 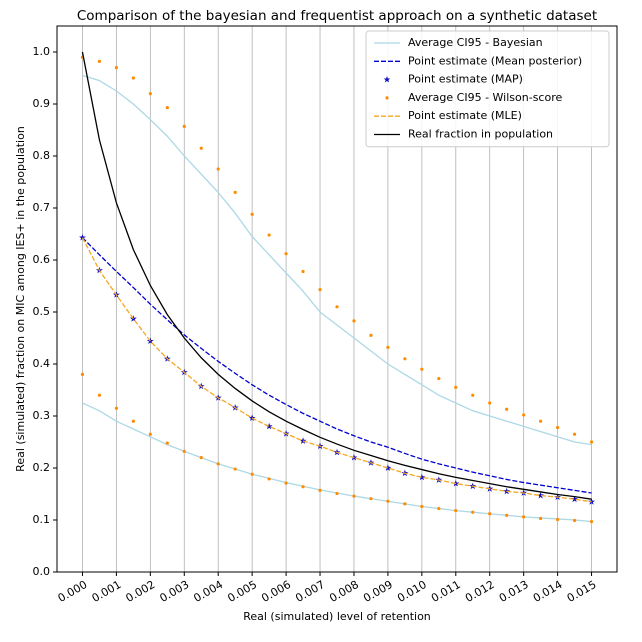 I want to click on y-tick-label: 0.6, so click(x=42, y=259).